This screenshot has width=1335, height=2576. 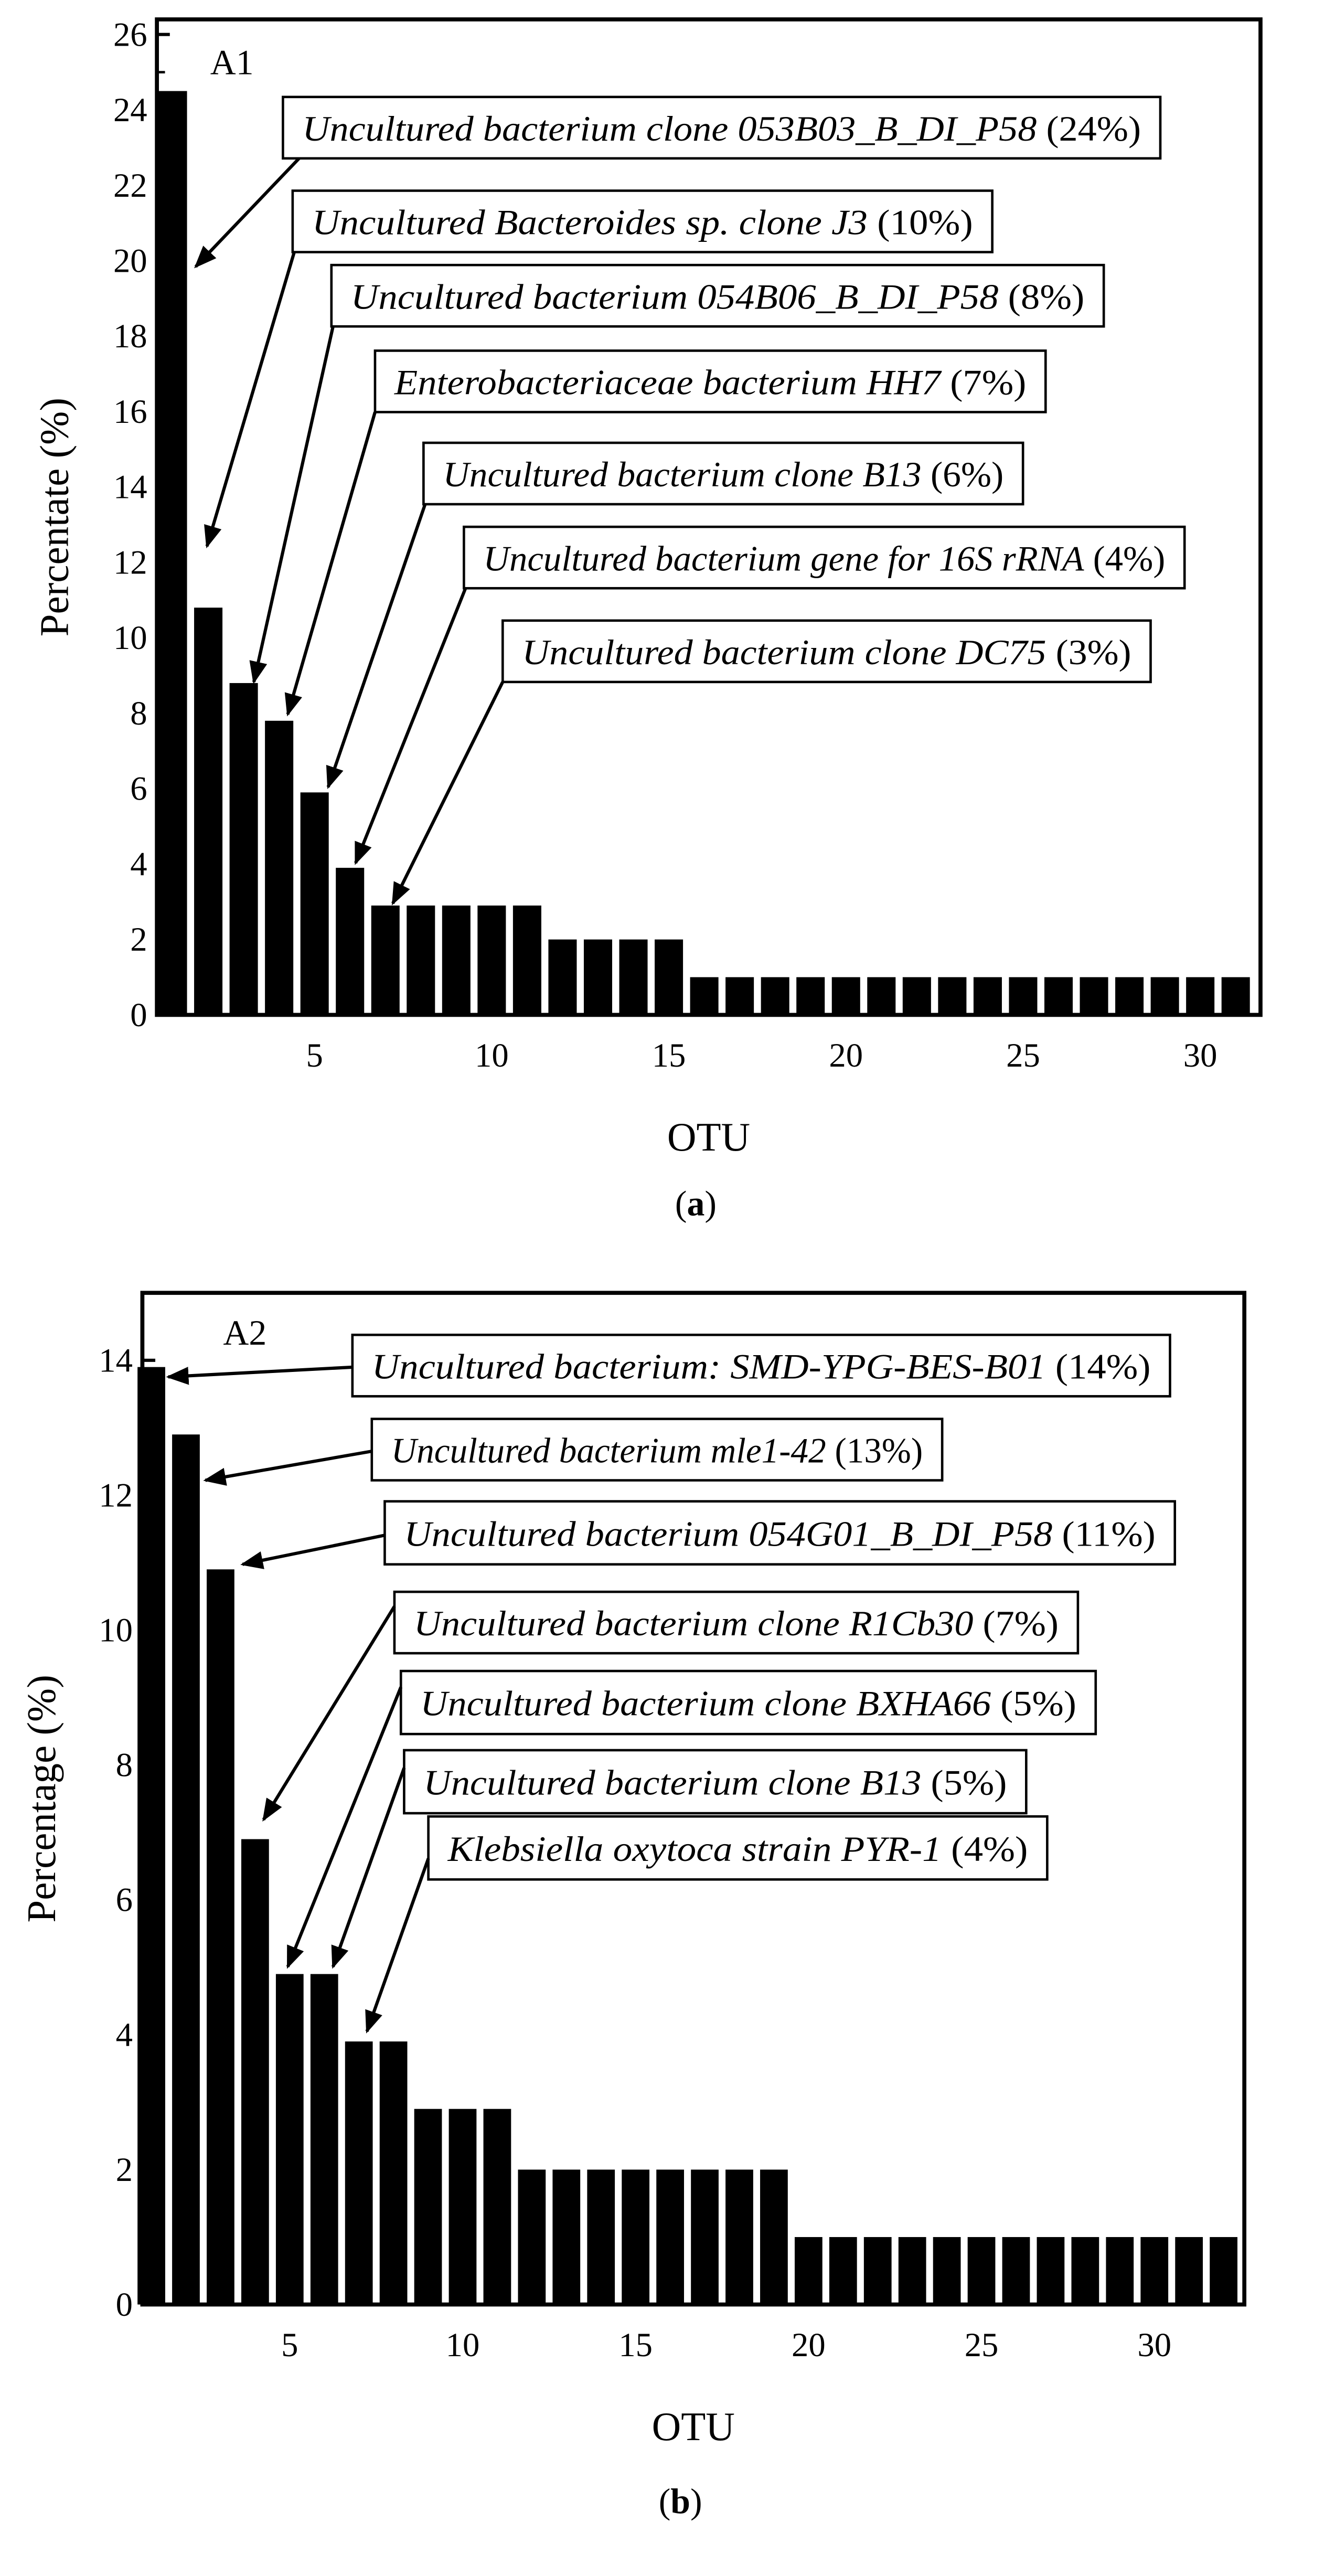 What do you see at coordinates (709, 1136) in the screenshot?
I see `x-axis-label: OTU` at bounding box center [709, 1136].